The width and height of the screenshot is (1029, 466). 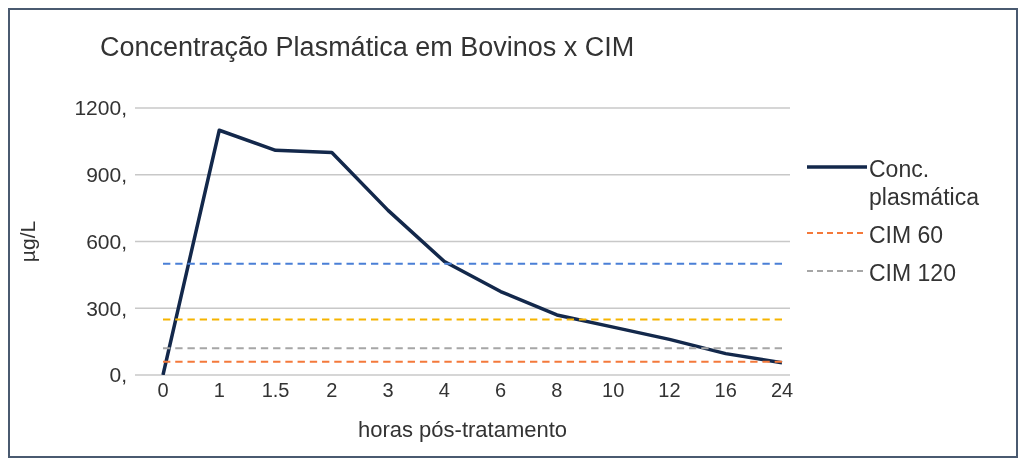 What do you see at coordinates (388, 390) in the screenshot?
I see `x-tick-label: 3` at bounding box center [388, 390].